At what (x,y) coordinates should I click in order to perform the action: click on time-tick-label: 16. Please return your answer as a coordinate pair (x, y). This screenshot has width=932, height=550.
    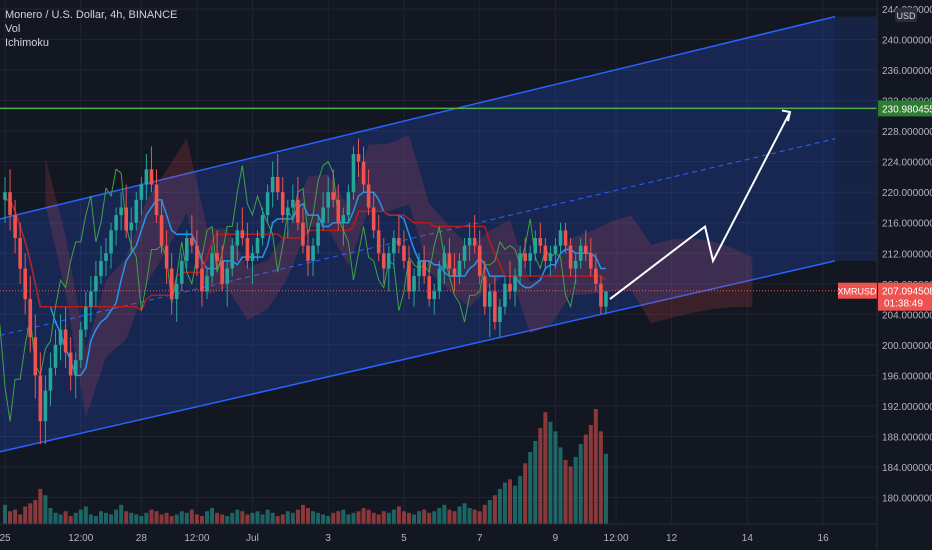
    Looking at the image, I should click on (824, 538).